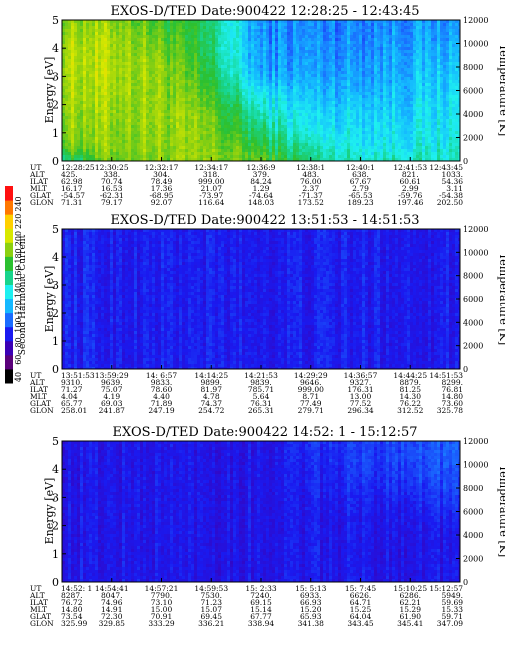 This screenshot has width=505, height=649. What do you see at coordinates (18, 290) in the screenshot?
I see `colorbar-tick-label: 140` at bounding box center [18, 290].